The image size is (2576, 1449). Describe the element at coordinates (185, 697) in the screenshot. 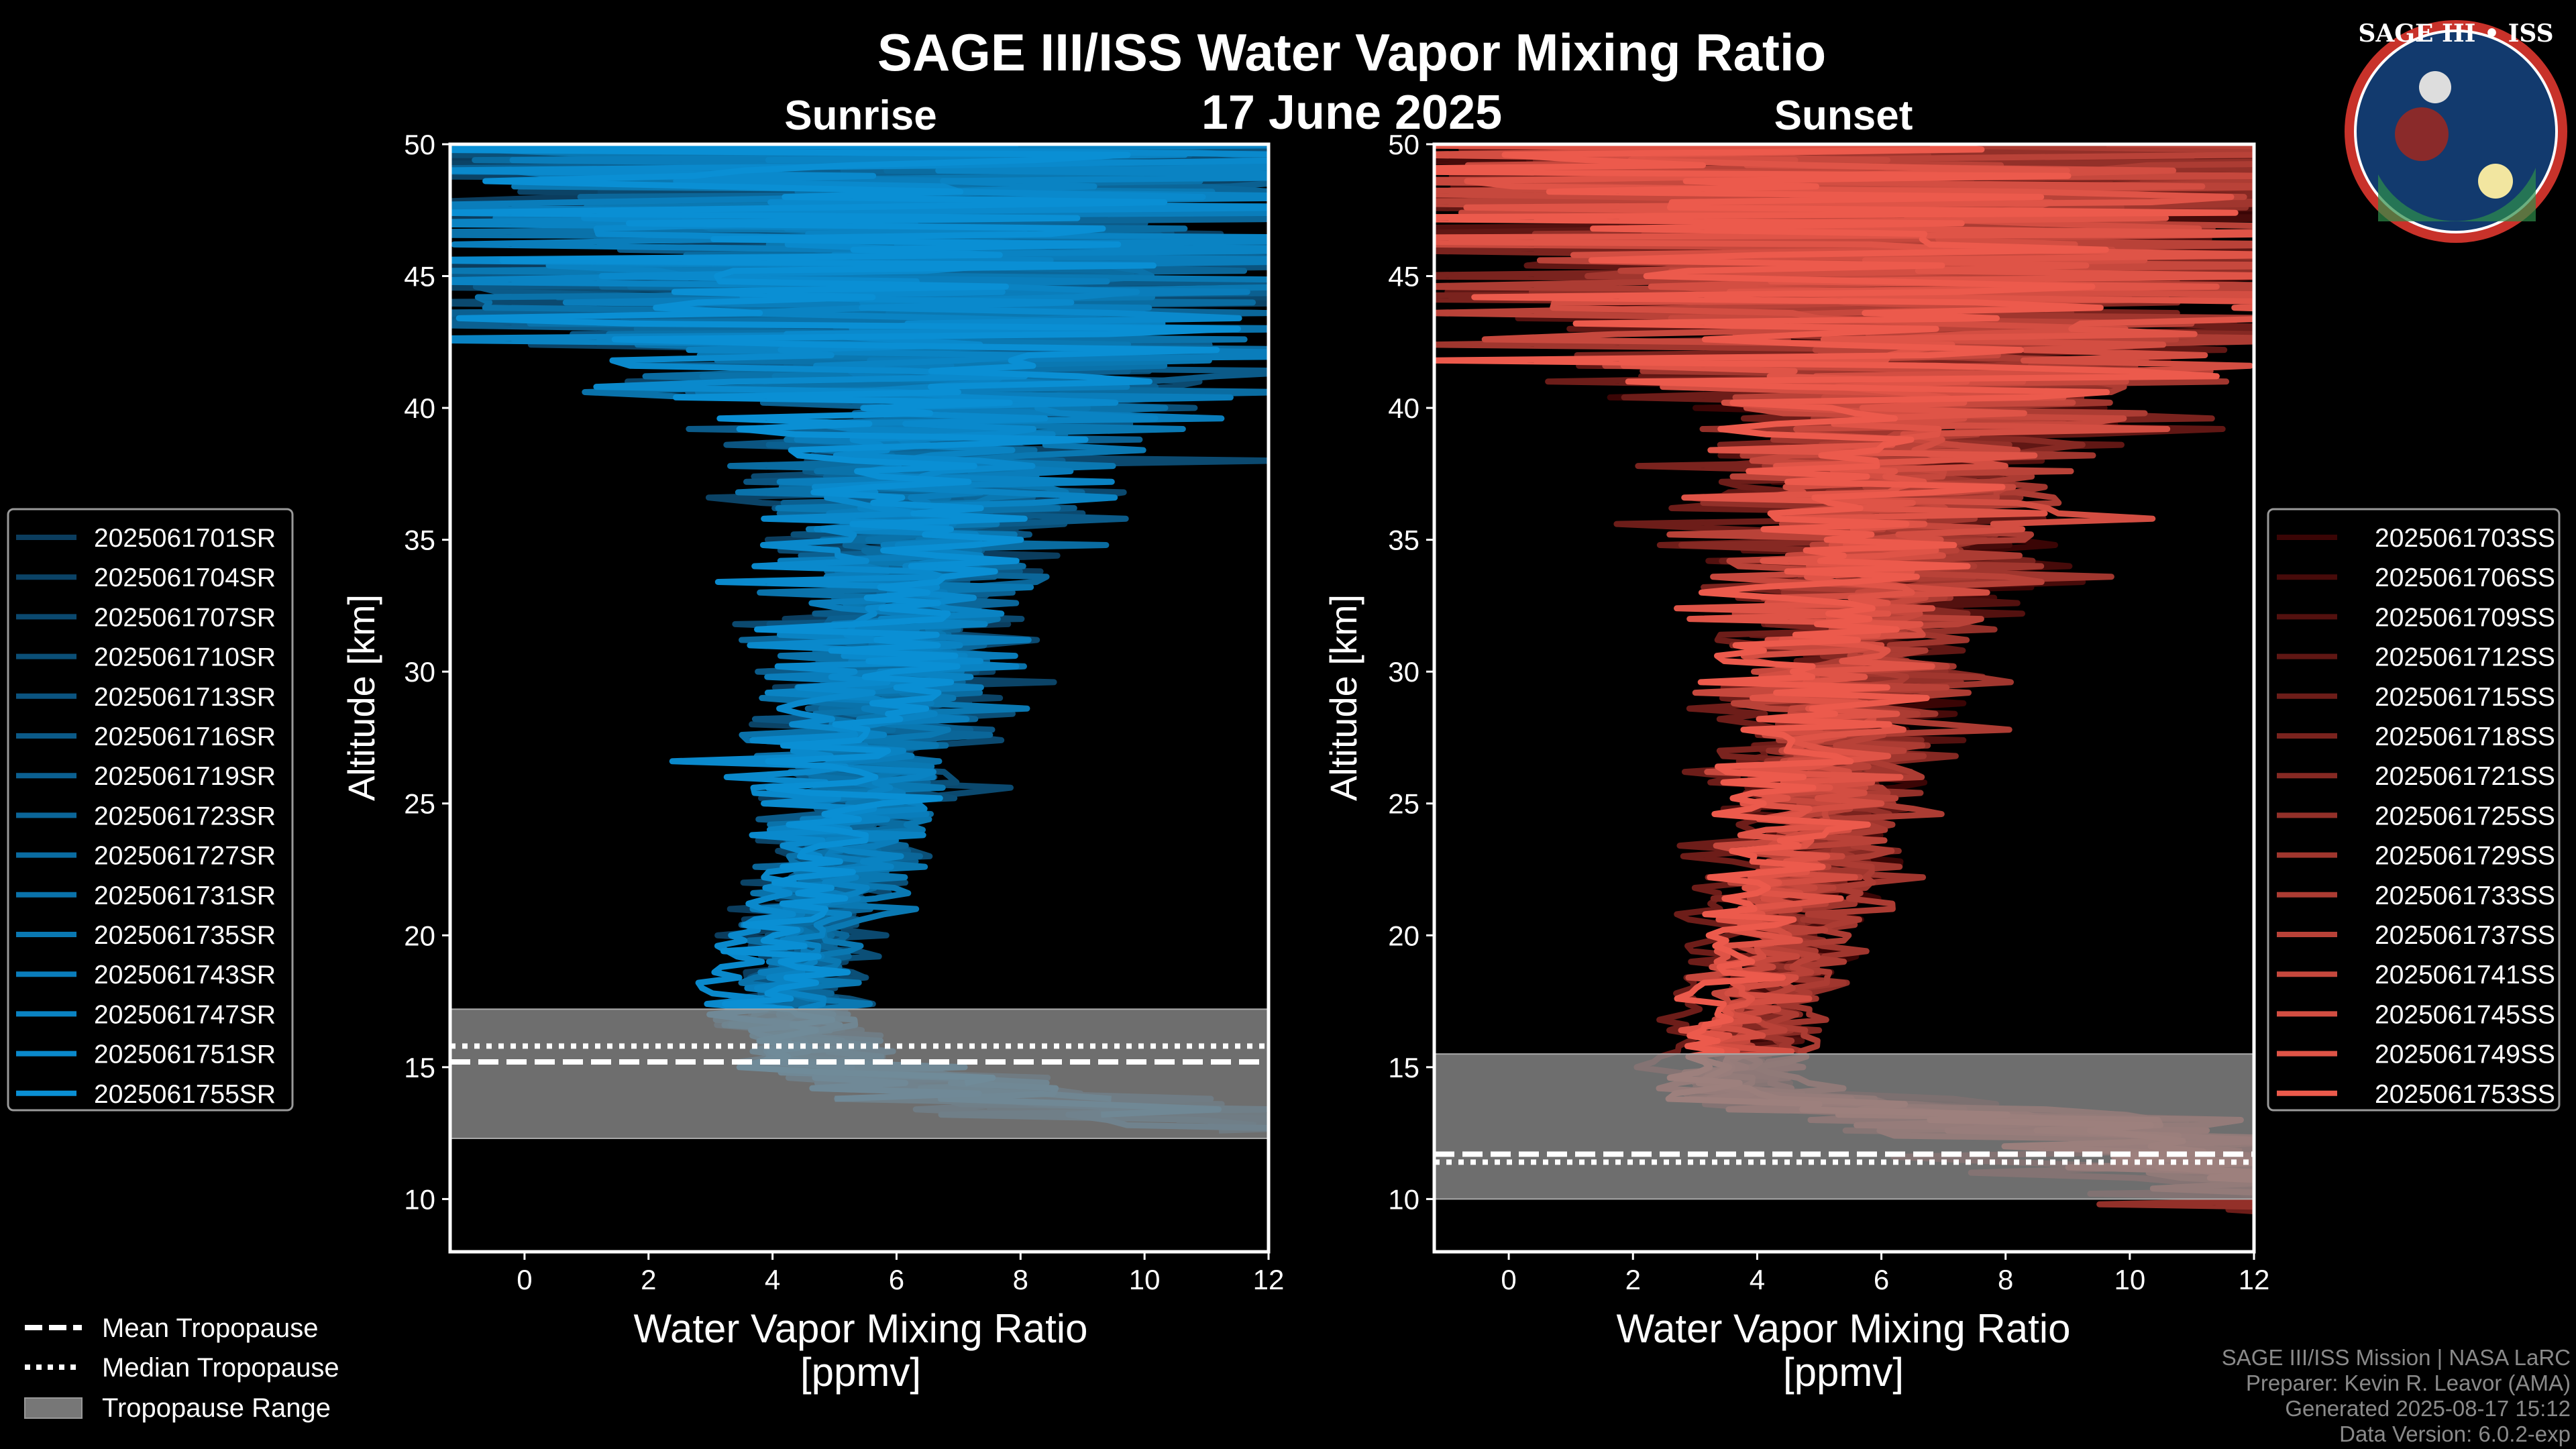

I see `legend-label: 2025061713SR` at that location.